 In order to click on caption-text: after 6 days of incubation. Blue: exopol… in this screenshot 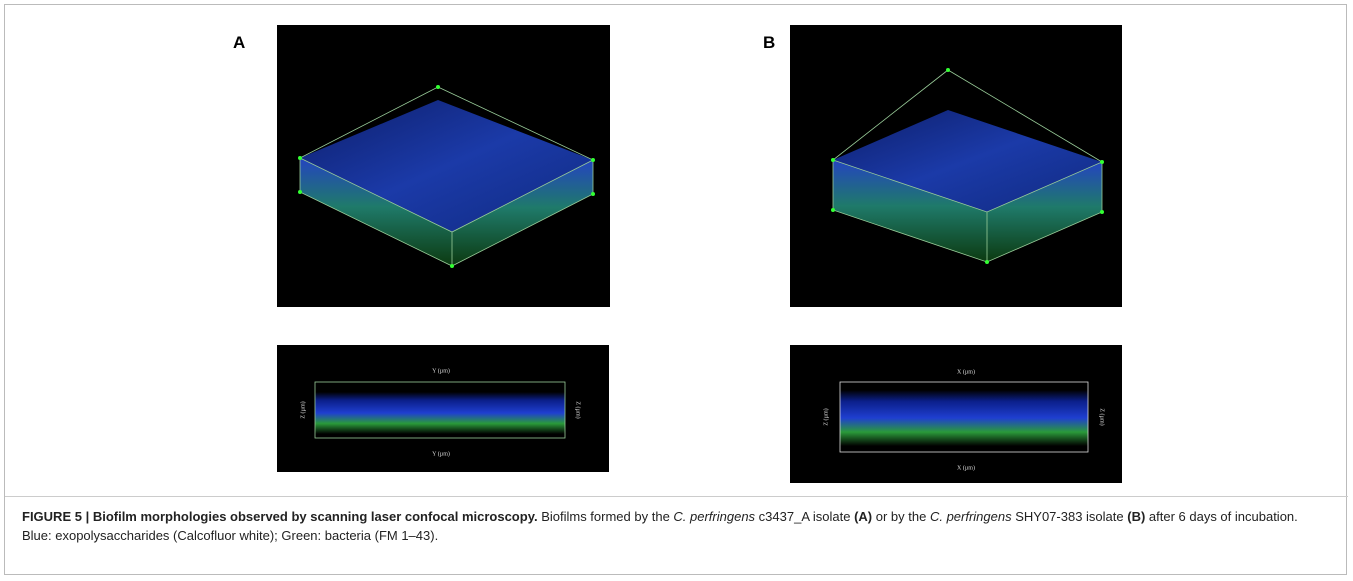, I will do `click(660, 526)`.